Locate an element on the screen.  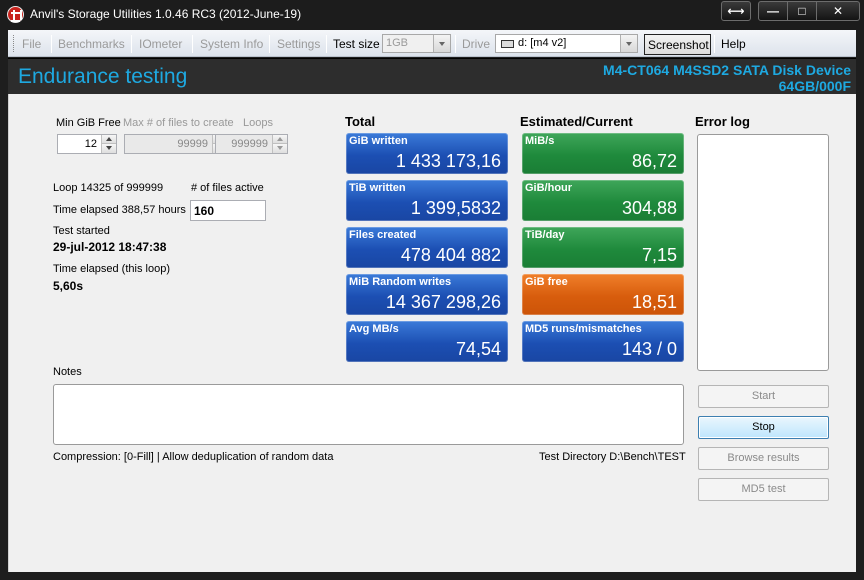
min-gib-free-label: Min GiB Free is located at coordinates (88, 123).